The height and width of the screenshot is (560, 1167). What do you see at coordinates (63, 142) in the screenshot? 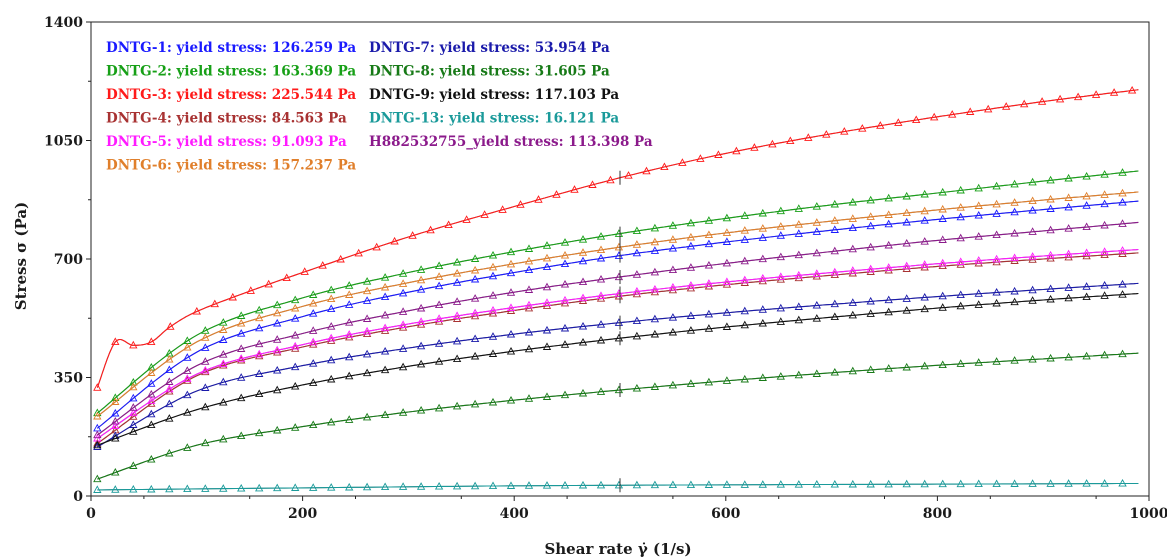
I see `y-tick-label: 1050` at bounding box center [63, 142].